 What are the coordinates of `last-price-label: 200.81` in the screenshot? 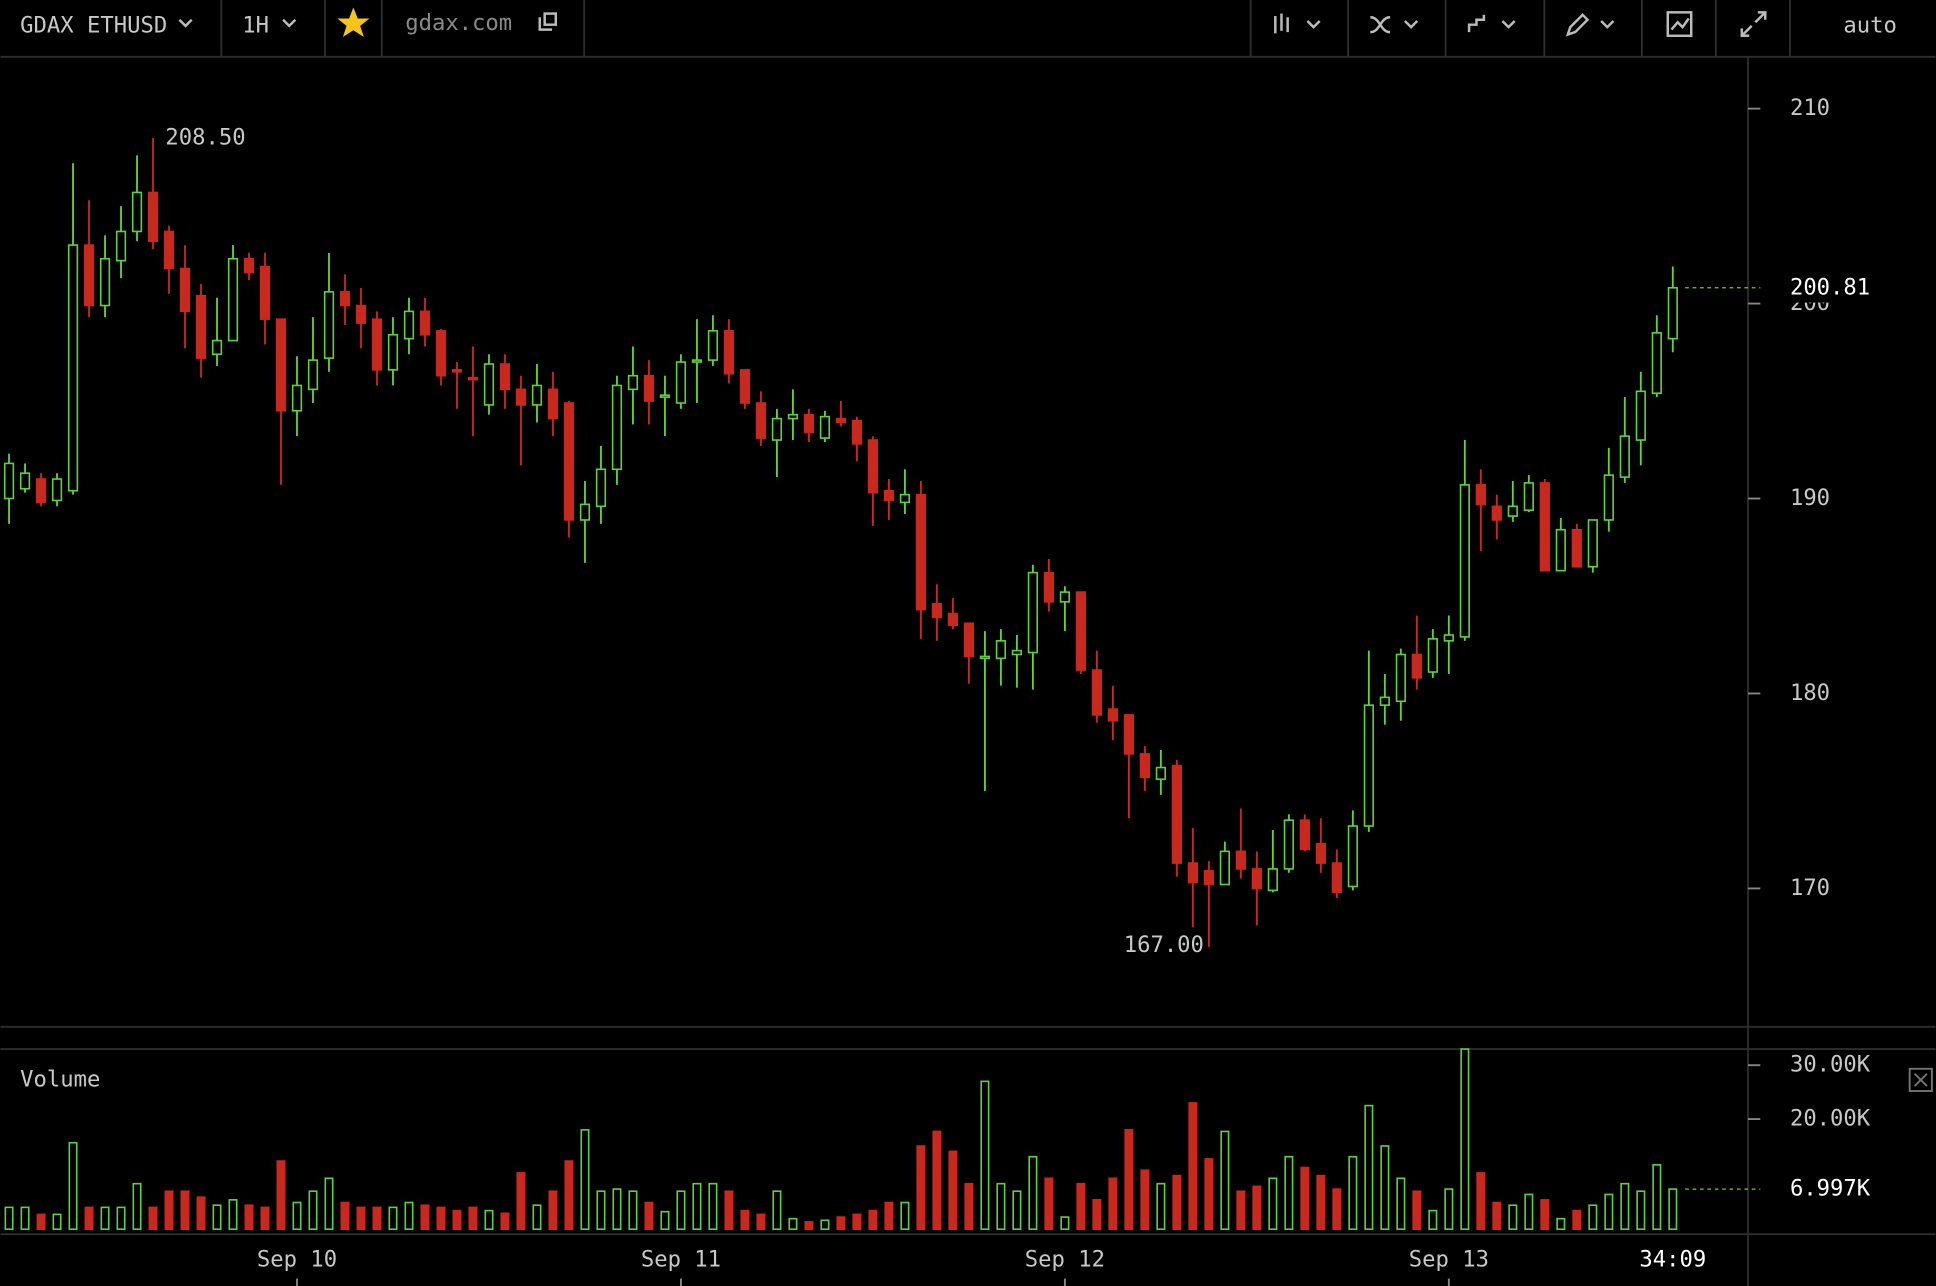 It's located at (1830, 287).